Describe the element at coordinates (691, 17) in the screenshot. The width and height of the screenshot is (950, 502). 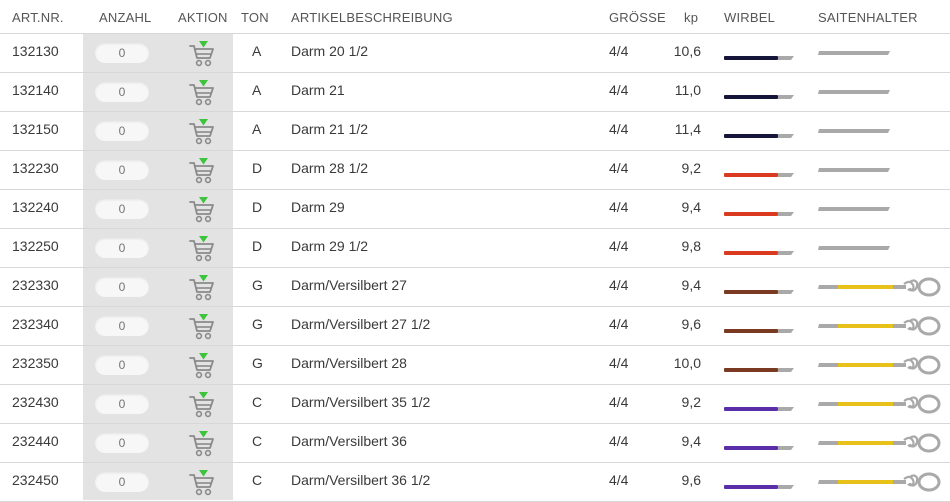
I see `header-kp: kp` at that location.